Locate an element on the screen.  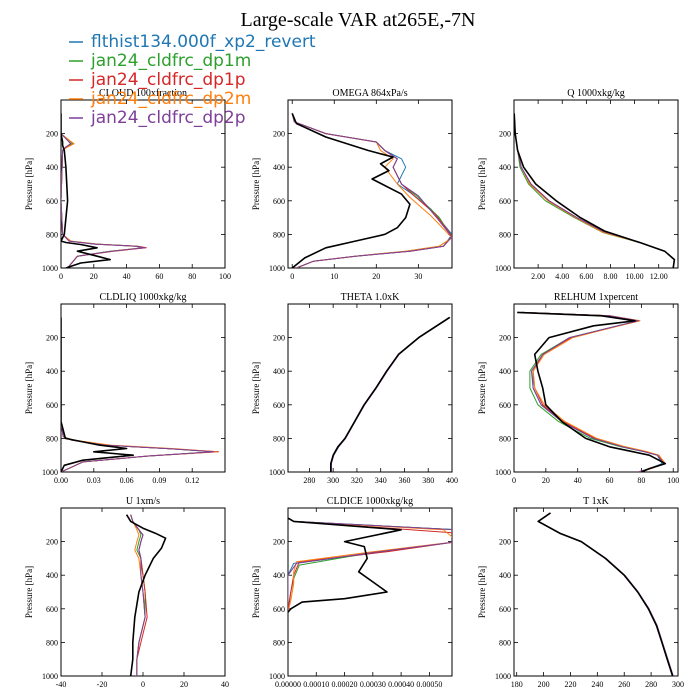
x-tick-label: 400 is located at coordinates (452, 480).